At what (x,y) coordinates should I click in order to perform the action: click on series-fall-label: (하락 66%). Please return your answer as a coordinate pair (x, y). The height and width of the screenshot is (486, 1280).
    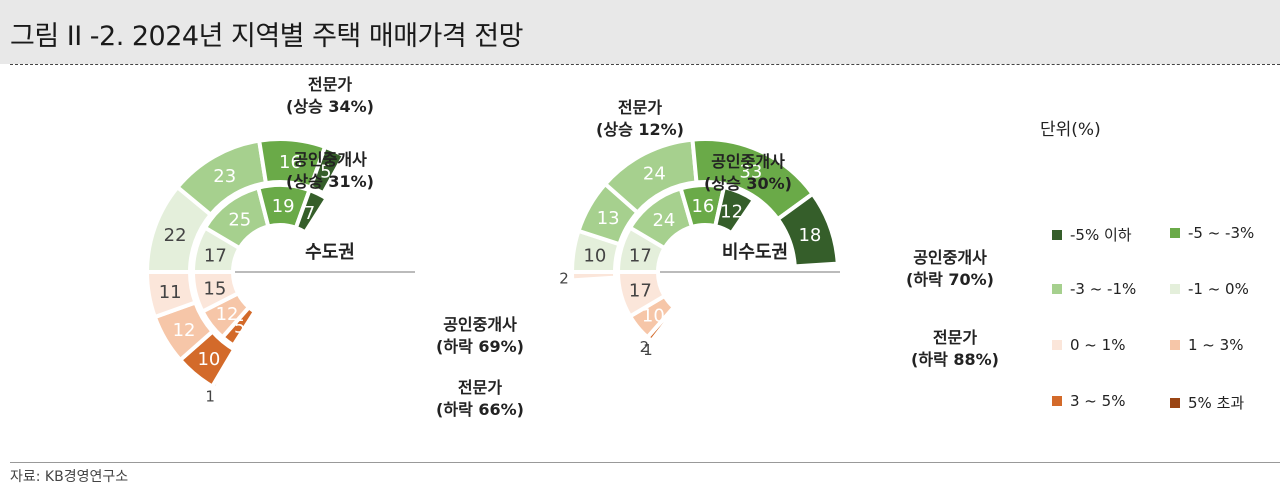
    Looking at the image, I should click on (480, 409).